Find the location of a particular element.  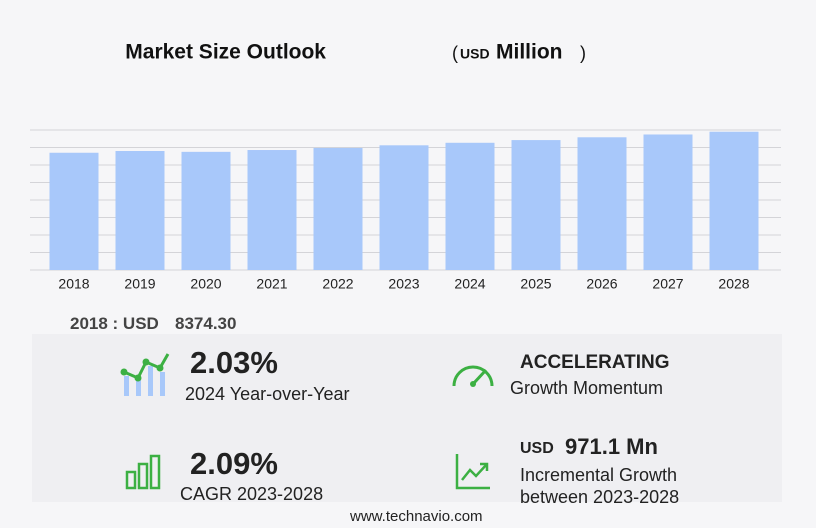

x-tick-label: 2028 is located at coordinates (733, 284).